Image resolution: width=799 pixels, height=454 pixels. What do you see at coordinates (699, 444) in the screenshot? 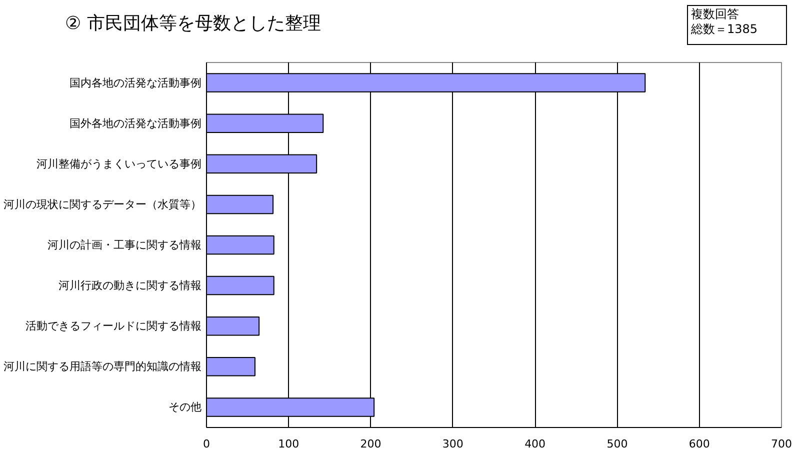
I see `x-tick-label: 600` at bounding box center [699, 444].